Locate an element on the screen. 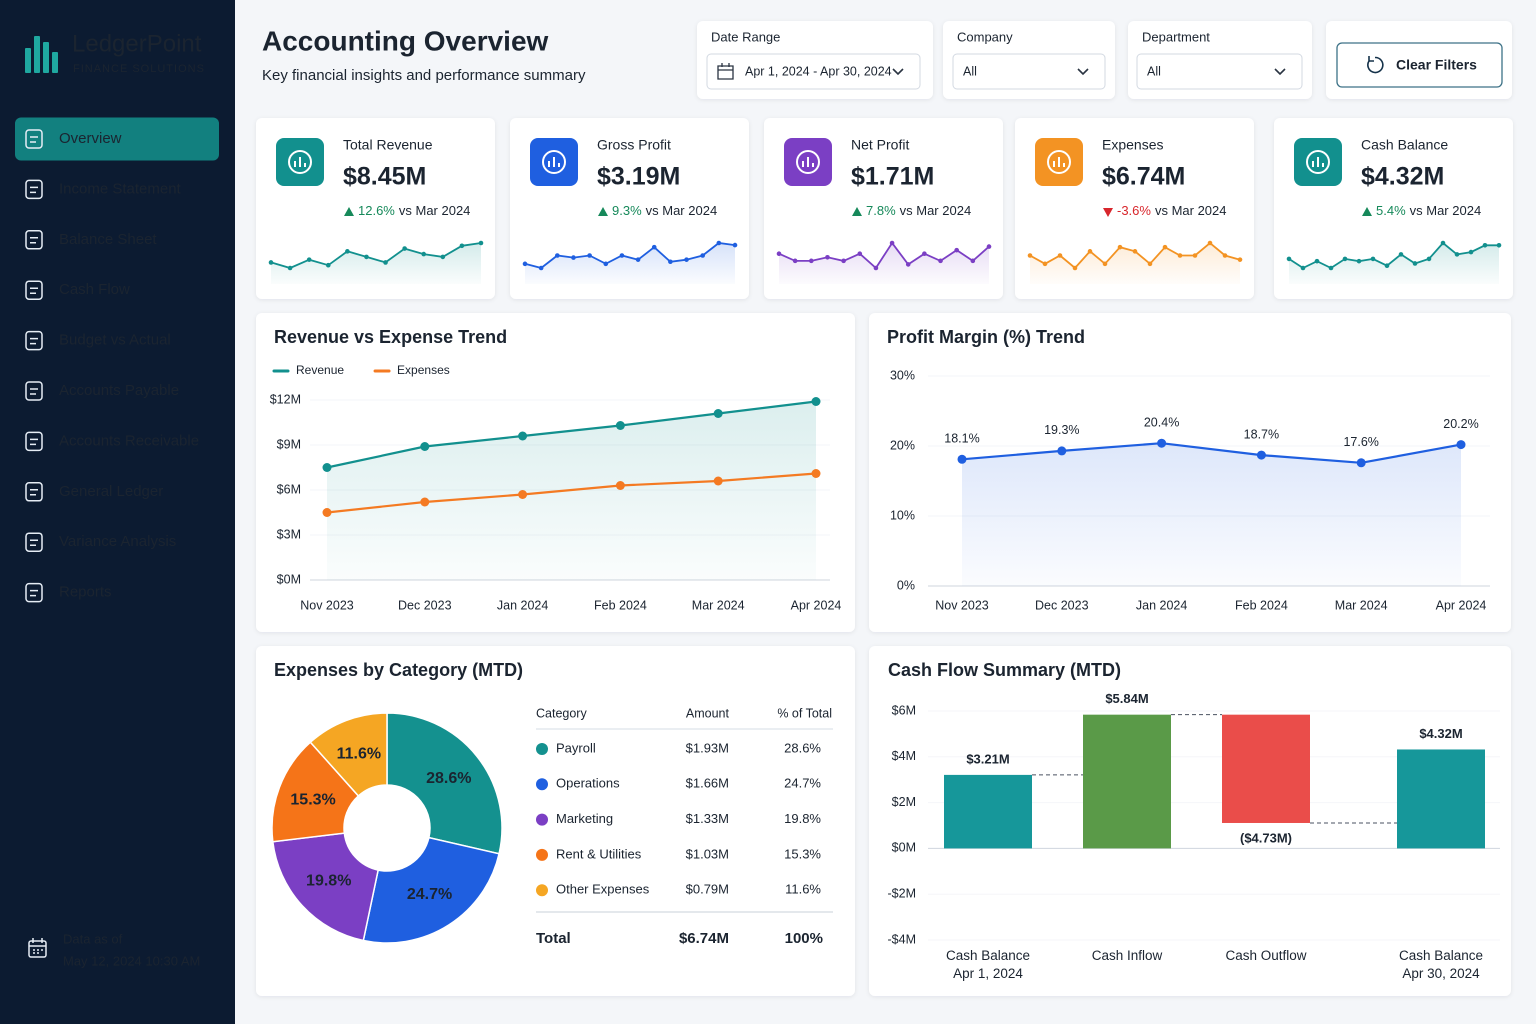  x-tick-label: Cash Balance Apr 30, 2024 is located at coordinates (1441, 964).